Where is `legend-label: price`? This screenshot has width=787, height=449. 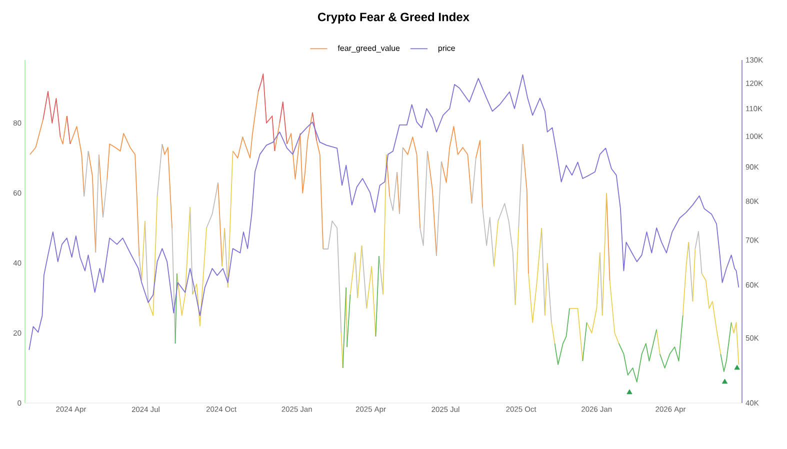
legend-label: price is located at coordinates (446, 49).